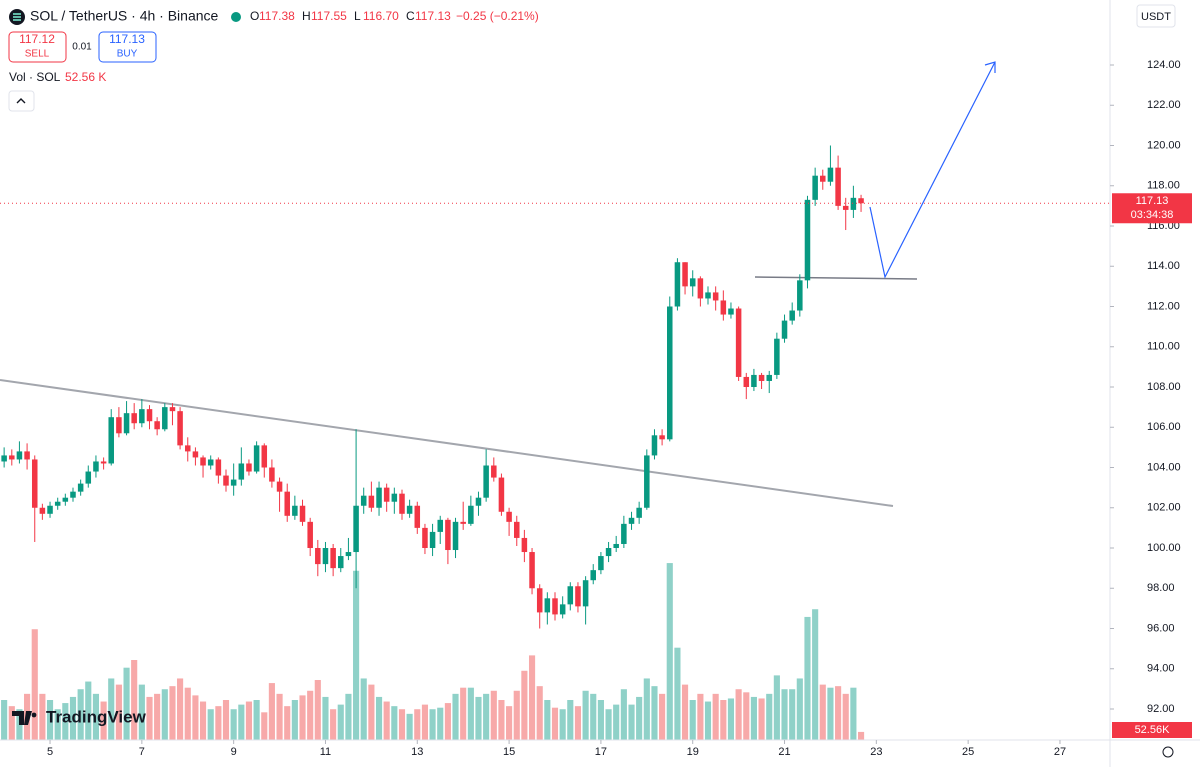 The height and width of the screenshot is (767, 1200). Describe the element at coordinates (1164, 548) in the screenshot. I see `y-tick-label: 100.00` at that location.